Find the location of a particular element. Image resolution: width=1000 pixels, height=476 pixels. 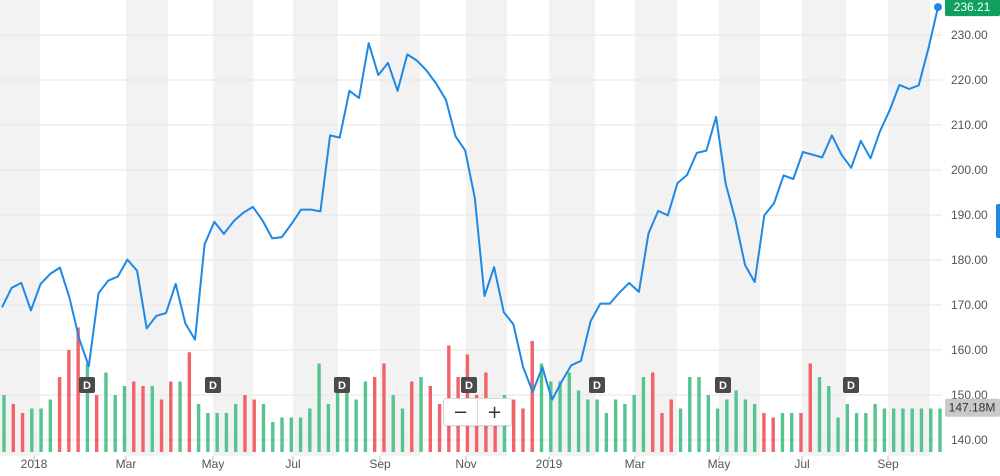

y-tick-label: 140.00 is located at coordinates (969, 440).